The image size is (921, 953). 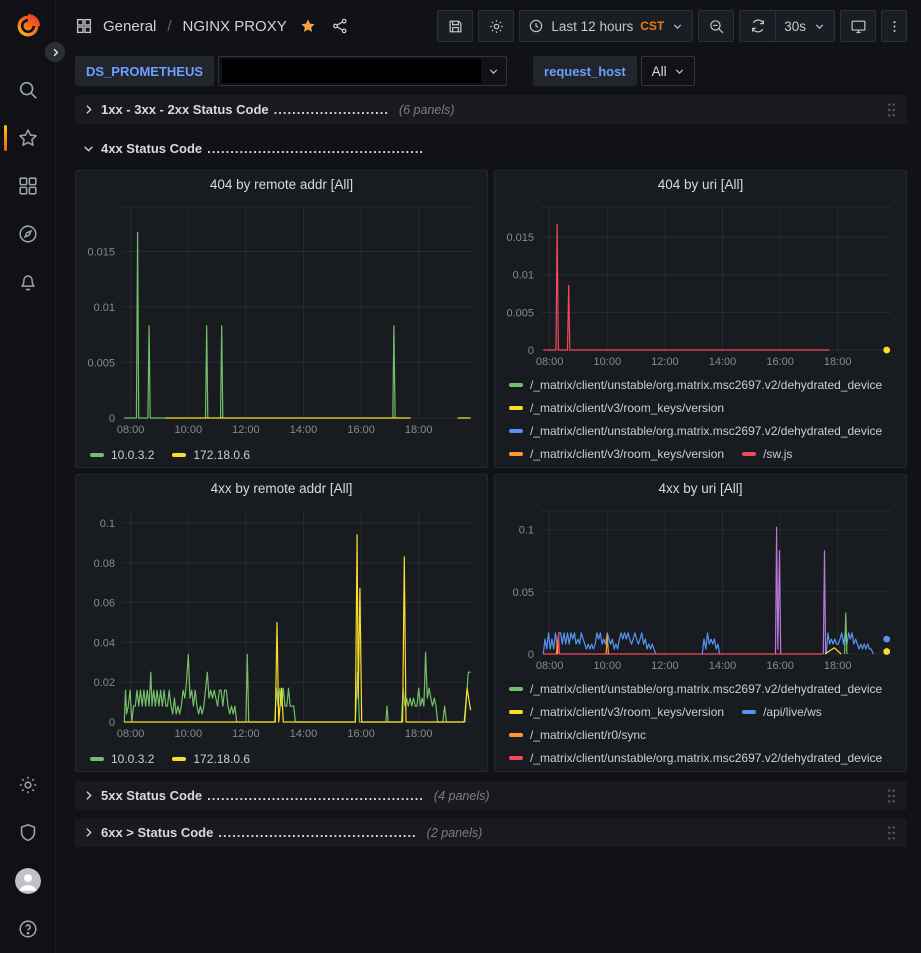 What do you see at coordinates (133, 758) in the screenshot?
I see `legend-label: 10.0.3.2` at bounding box center [133, 758].